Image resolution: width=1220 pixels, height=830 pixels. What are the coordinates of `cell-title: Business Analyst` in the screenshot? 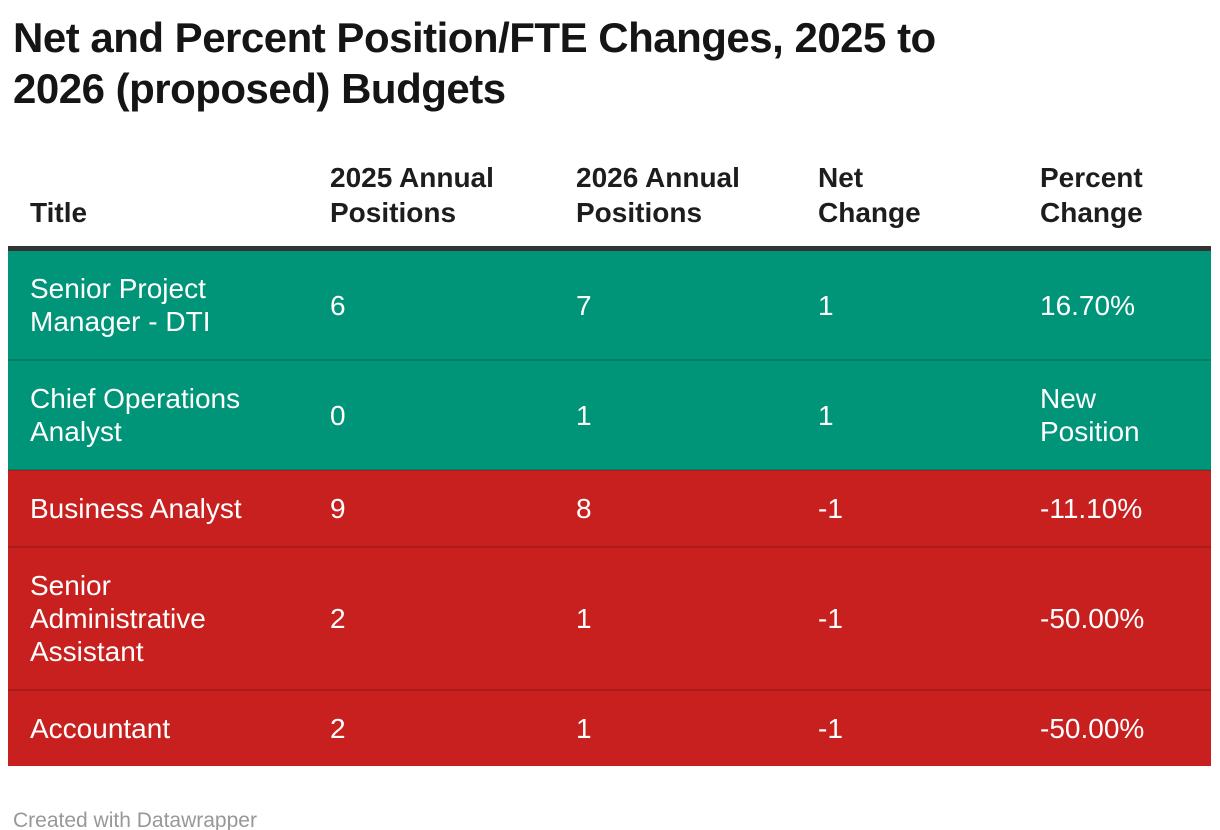 It's located at (169, 508).